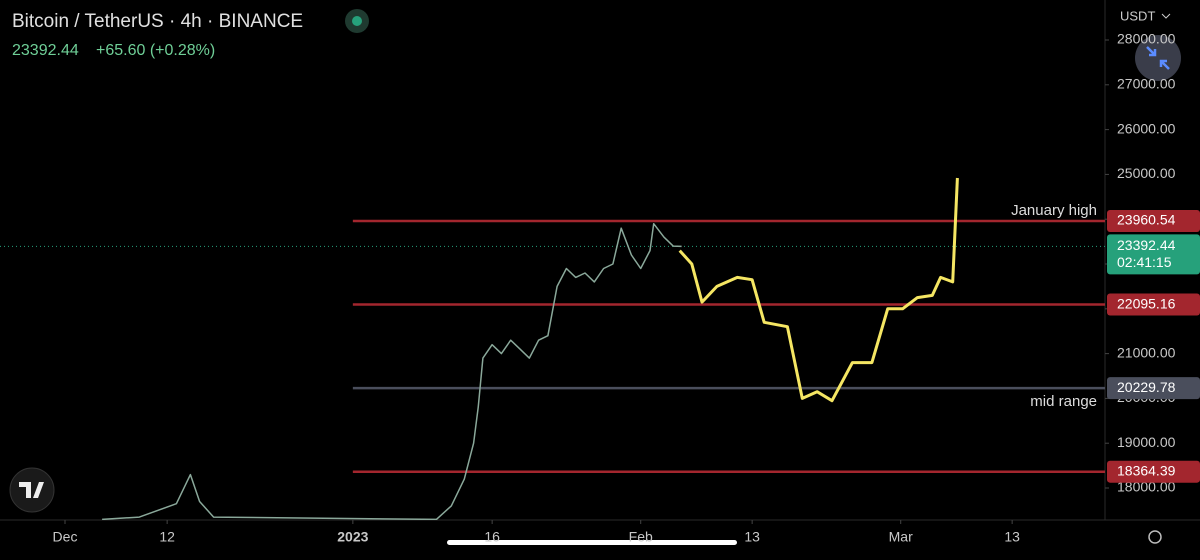 The image size is (1200, 560). I want to click on y-tick-label: 27000.00, so click(1146, 84).